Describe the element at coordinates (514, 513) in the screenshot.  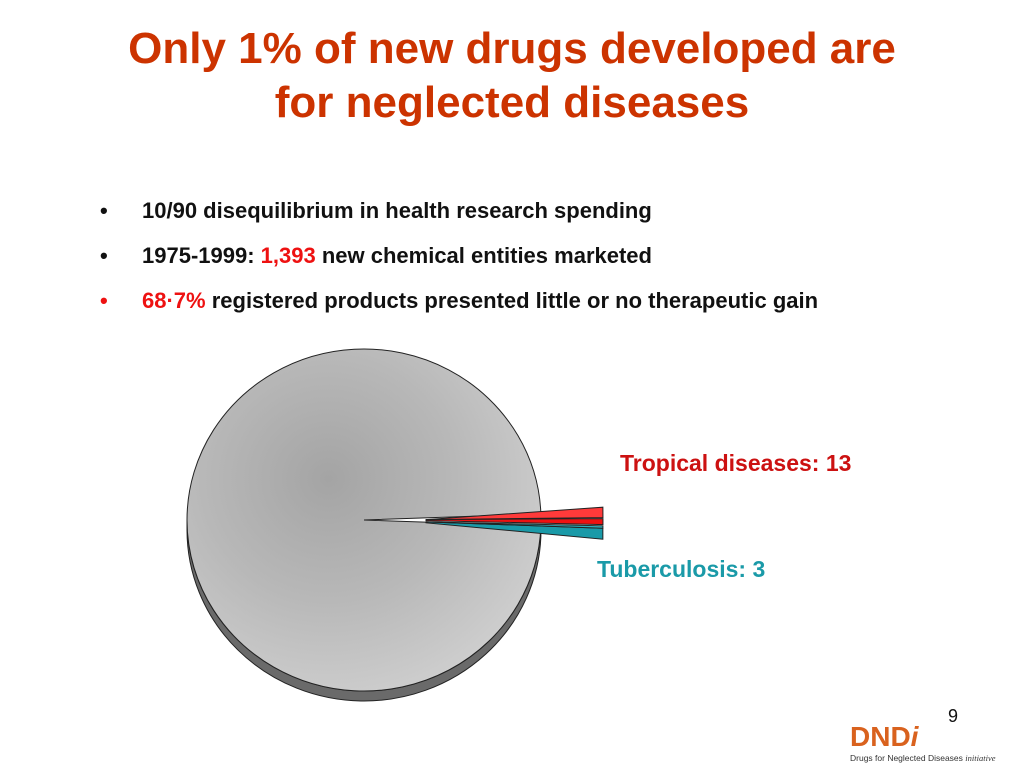
I see `pie-slice-tropical-diseases-top` at that location.